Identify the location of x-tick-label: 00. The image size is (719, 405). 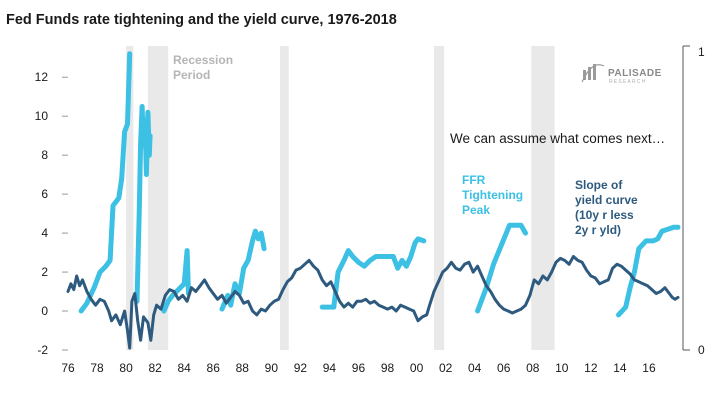
(417, 368).